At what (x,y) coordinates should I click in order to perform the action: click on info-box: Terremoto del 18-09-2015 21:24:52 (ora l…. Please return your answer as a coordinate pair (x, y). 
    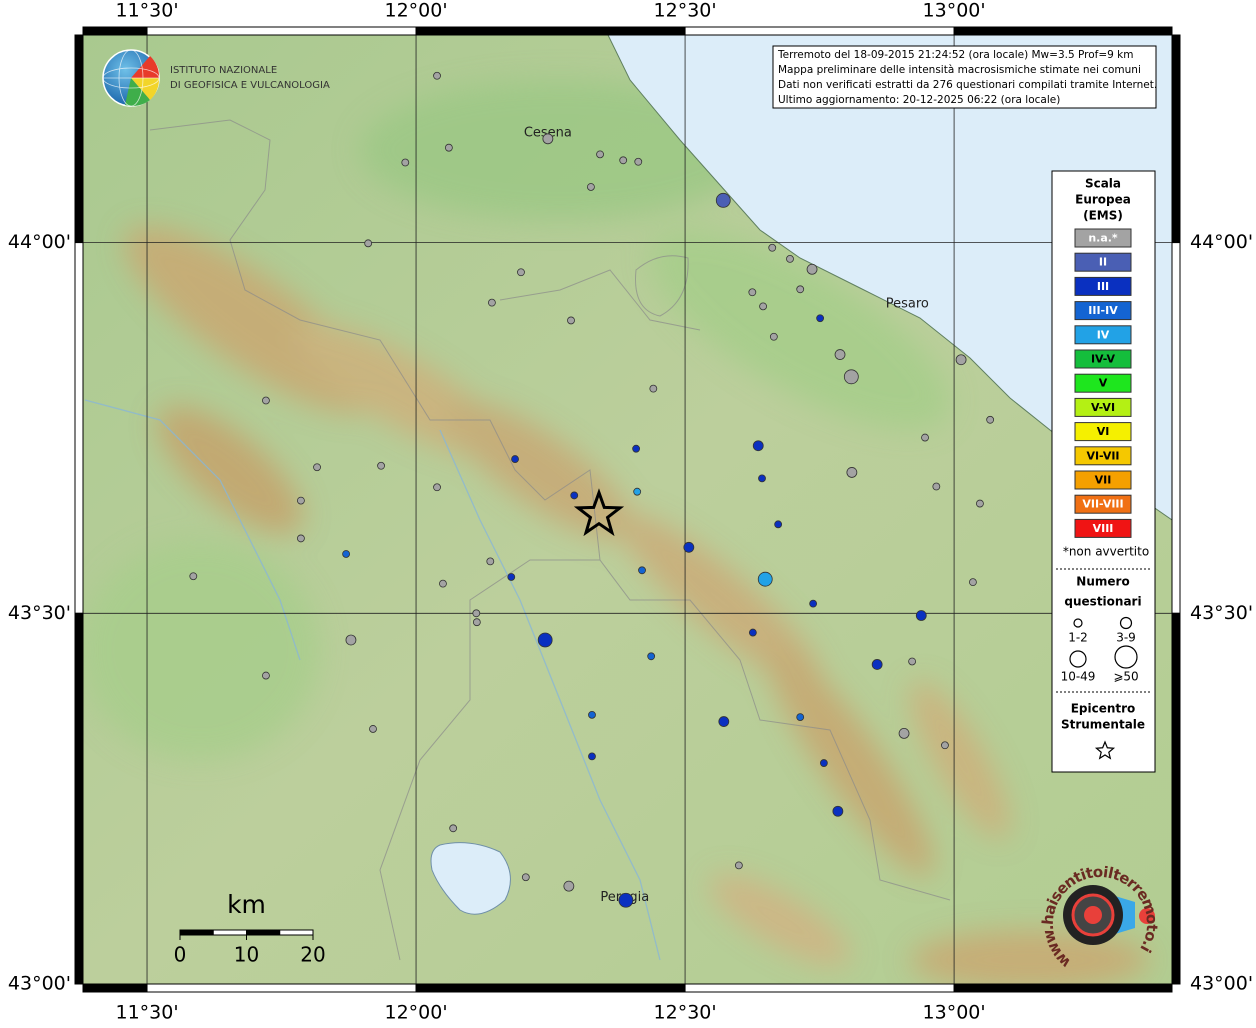
    Looking at the image, I should click on (964, 77).